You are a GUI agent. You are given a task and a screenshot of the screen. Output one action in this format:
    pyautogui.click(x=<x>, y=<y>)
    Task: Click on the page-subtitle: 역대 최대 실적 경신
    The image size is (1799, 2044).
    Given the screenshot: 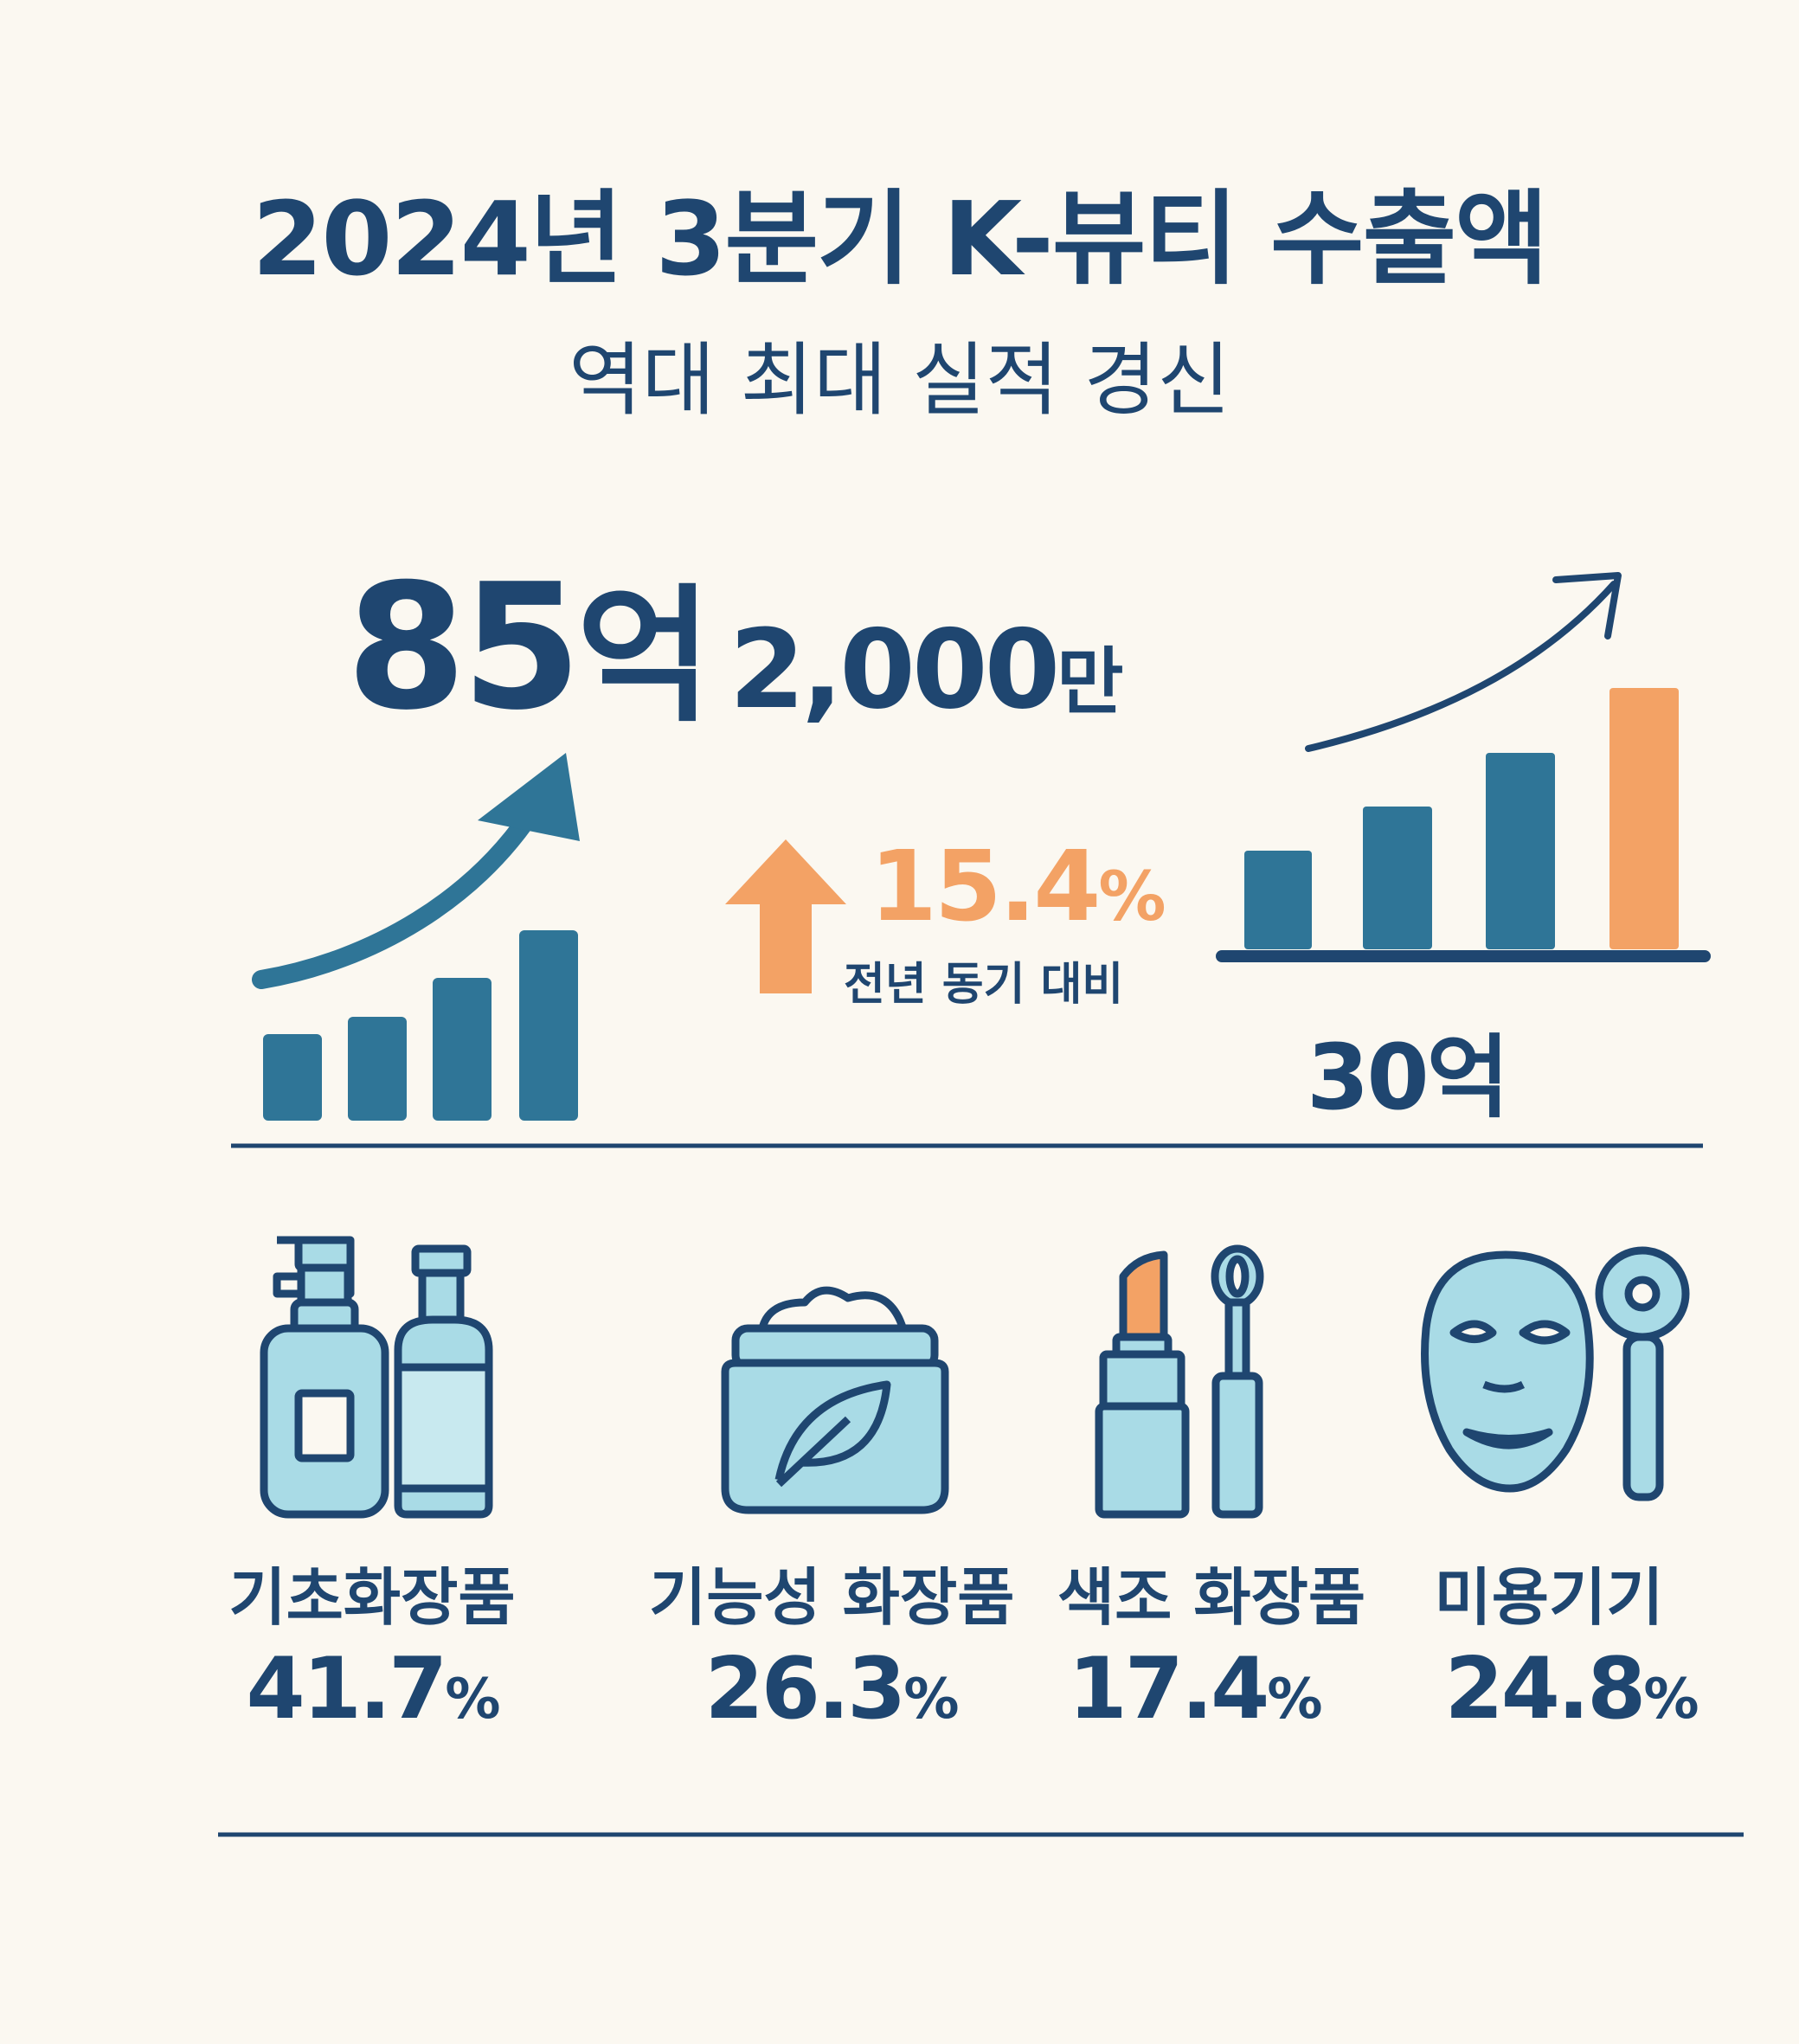 What is the action you would take?
    pyautogui.click(x=899, y=381)
    